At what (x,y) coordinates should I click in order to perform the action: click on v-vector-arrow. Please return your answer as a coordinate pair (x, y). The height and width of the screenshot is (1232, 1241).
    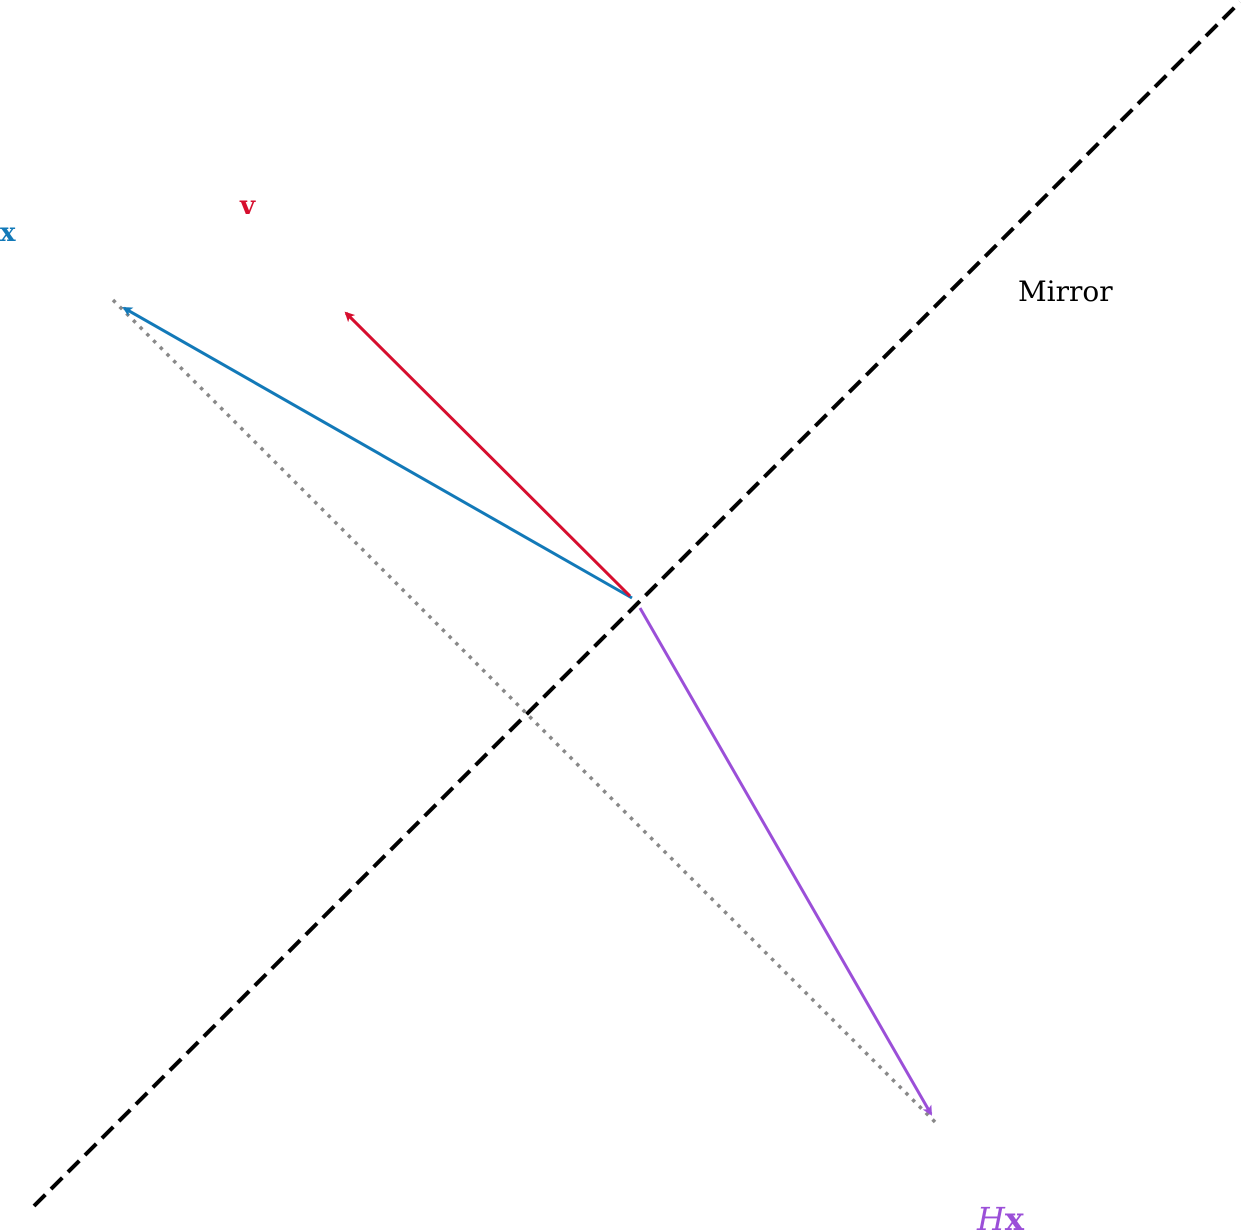
    Looking at the image, I should click on (488, 454).